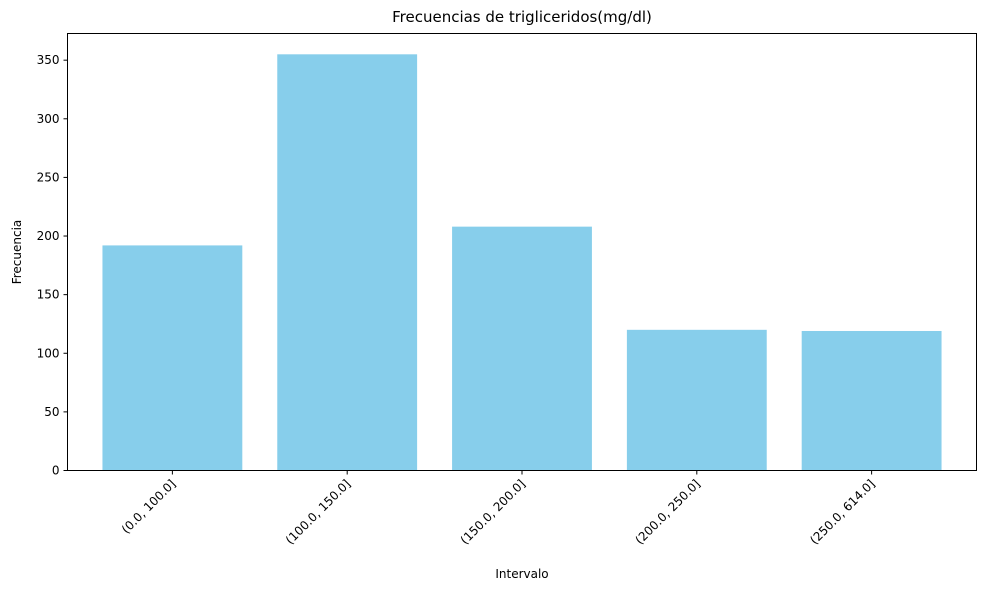 The image size is (989, 590). Describe the element at coordinates (149, 507) in the screenshot. I see `x-tick-label-0: (0.0, 100.0]` at that location.